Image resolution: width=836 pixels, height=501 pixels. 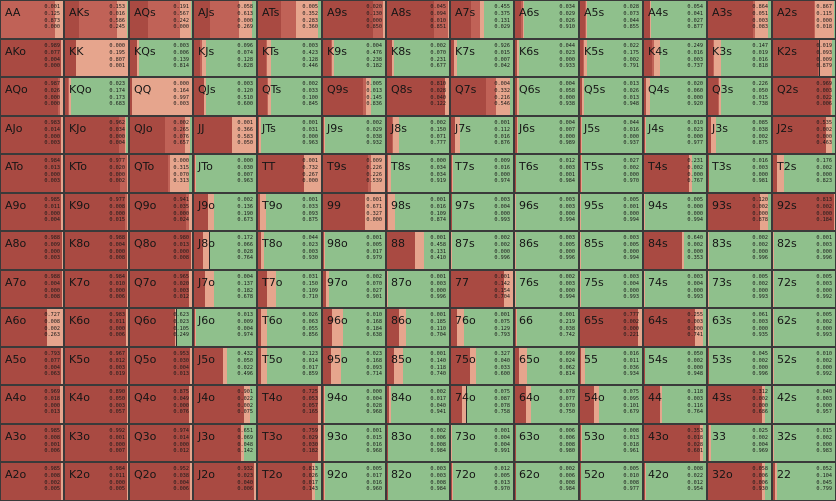 What do you see at coordinates (611, 173) in the screenshot?
I see `hand-cell-T5s: T5s 0.027 0.002 0.000 0.970` at bounding box center [611, 173].